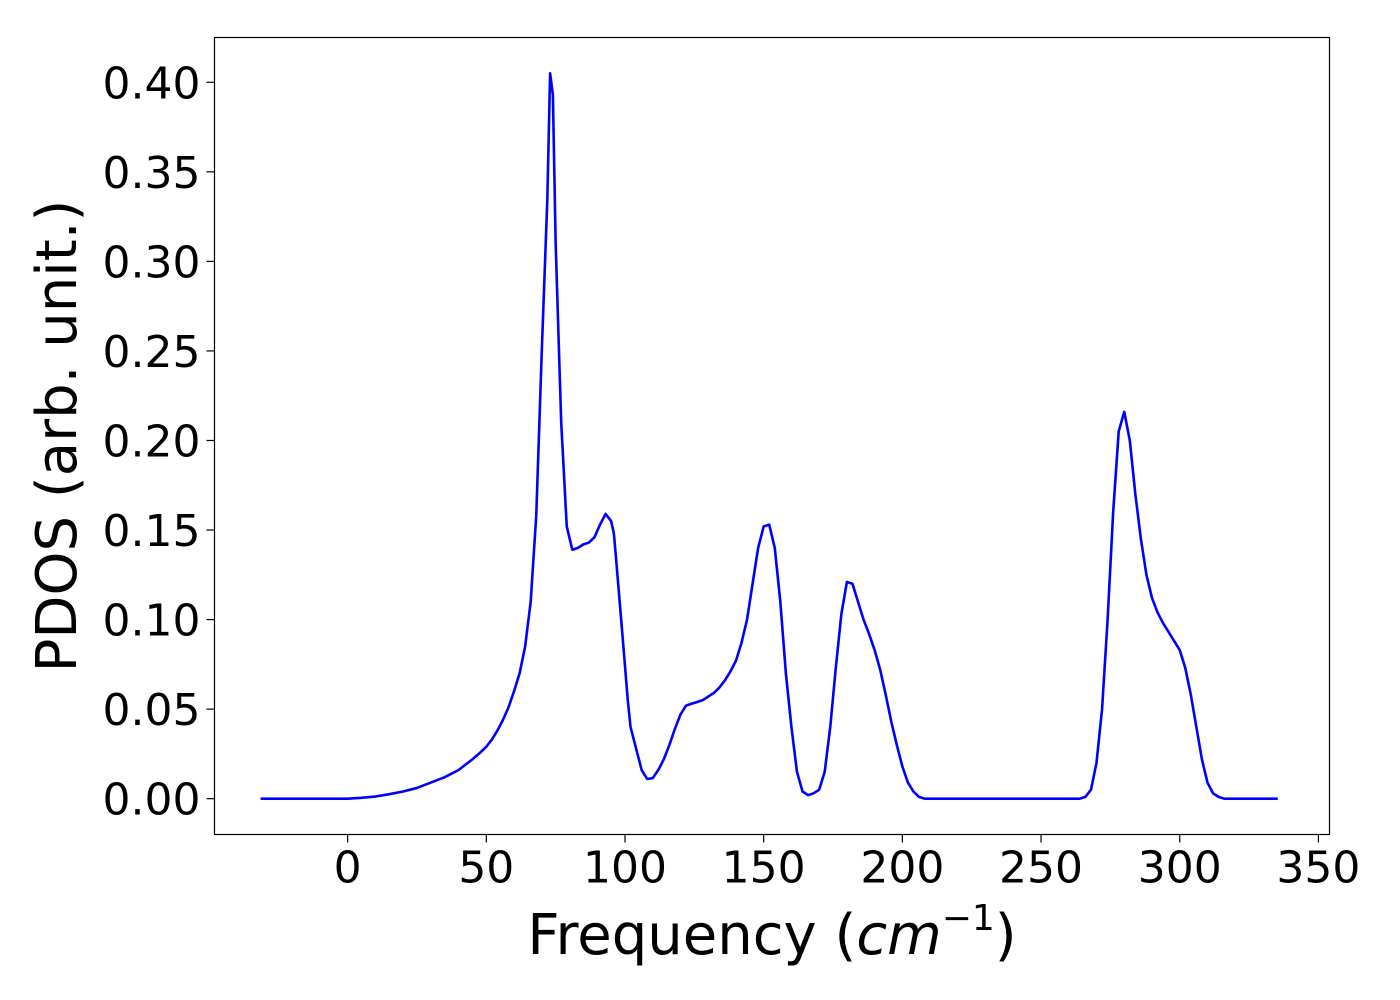 Image resolution: width=1400 pixels, height=1000 pixels. Describe the element at coordinates (57, 436) in the screenshot. I see `y-axis-label: PDOS (arb. unit.)` at that location.